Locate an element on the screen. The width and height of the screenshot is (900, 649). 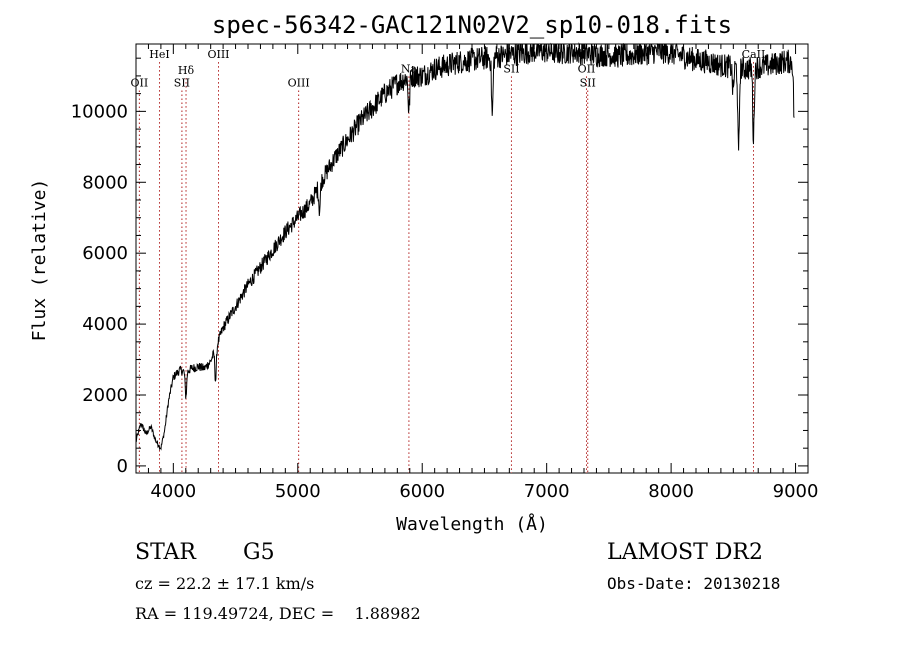
obs-date: Obs-Date: 20130218 is located at coordinates (694, 583).